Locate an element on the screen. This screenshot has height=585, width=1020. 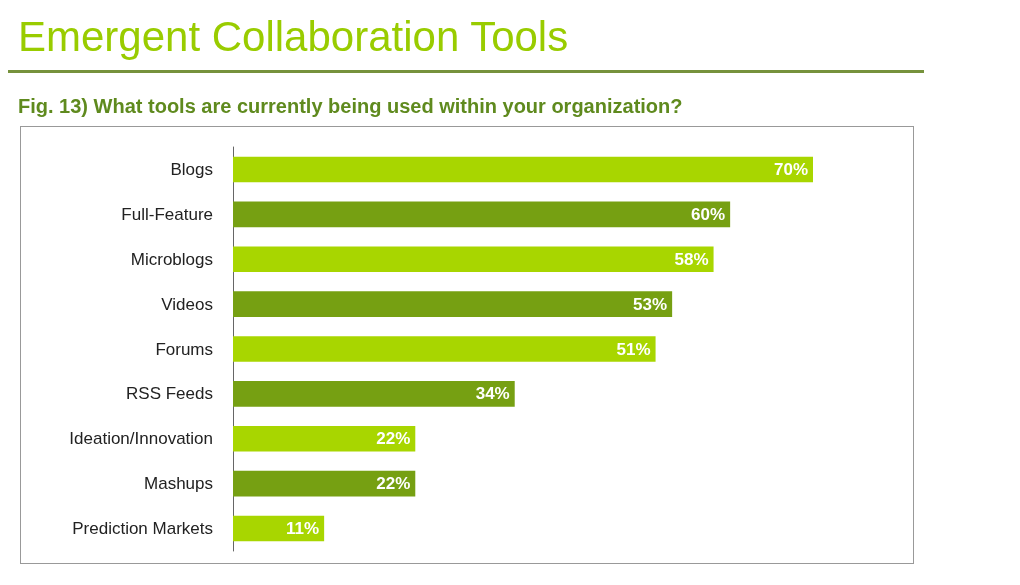
y-tick-label: Ideation/Innovation is located at coordinates (141, 439).